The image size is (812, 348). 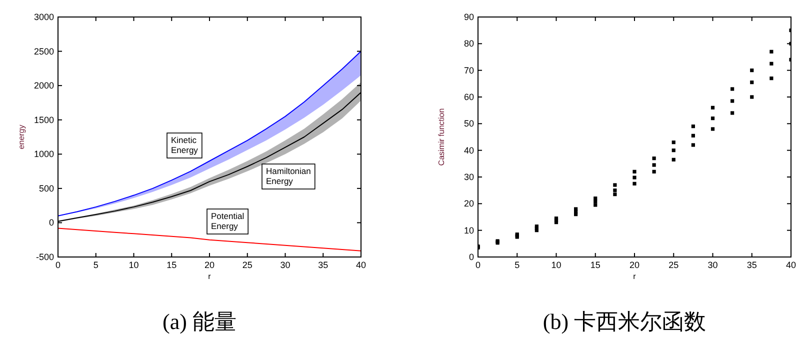 I want to click on y-tick-label: 60, so click(x=469, y=97).